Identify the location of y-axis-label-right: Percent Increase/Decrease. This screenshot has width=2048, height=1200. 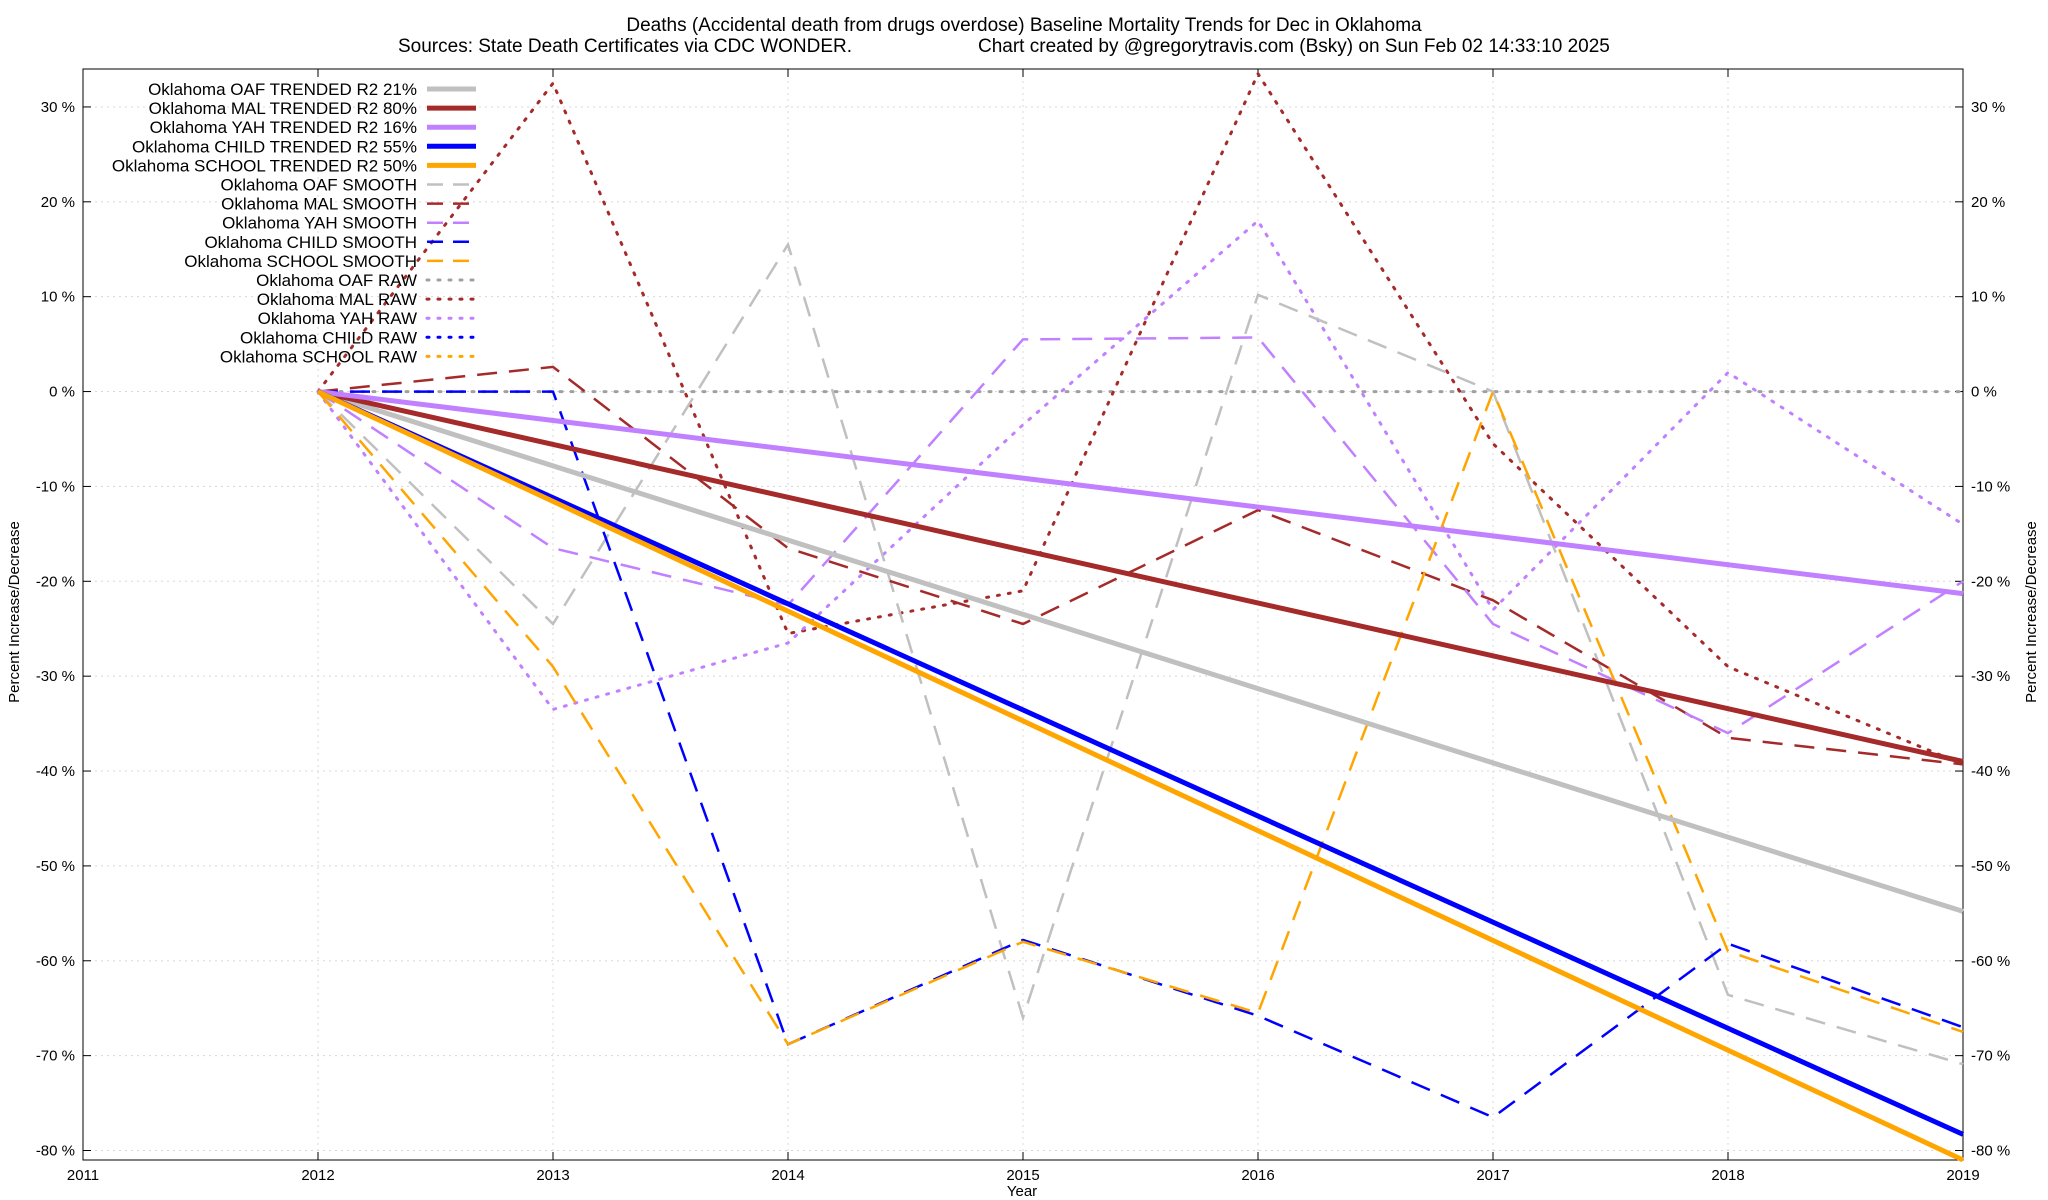
(2031, 612).